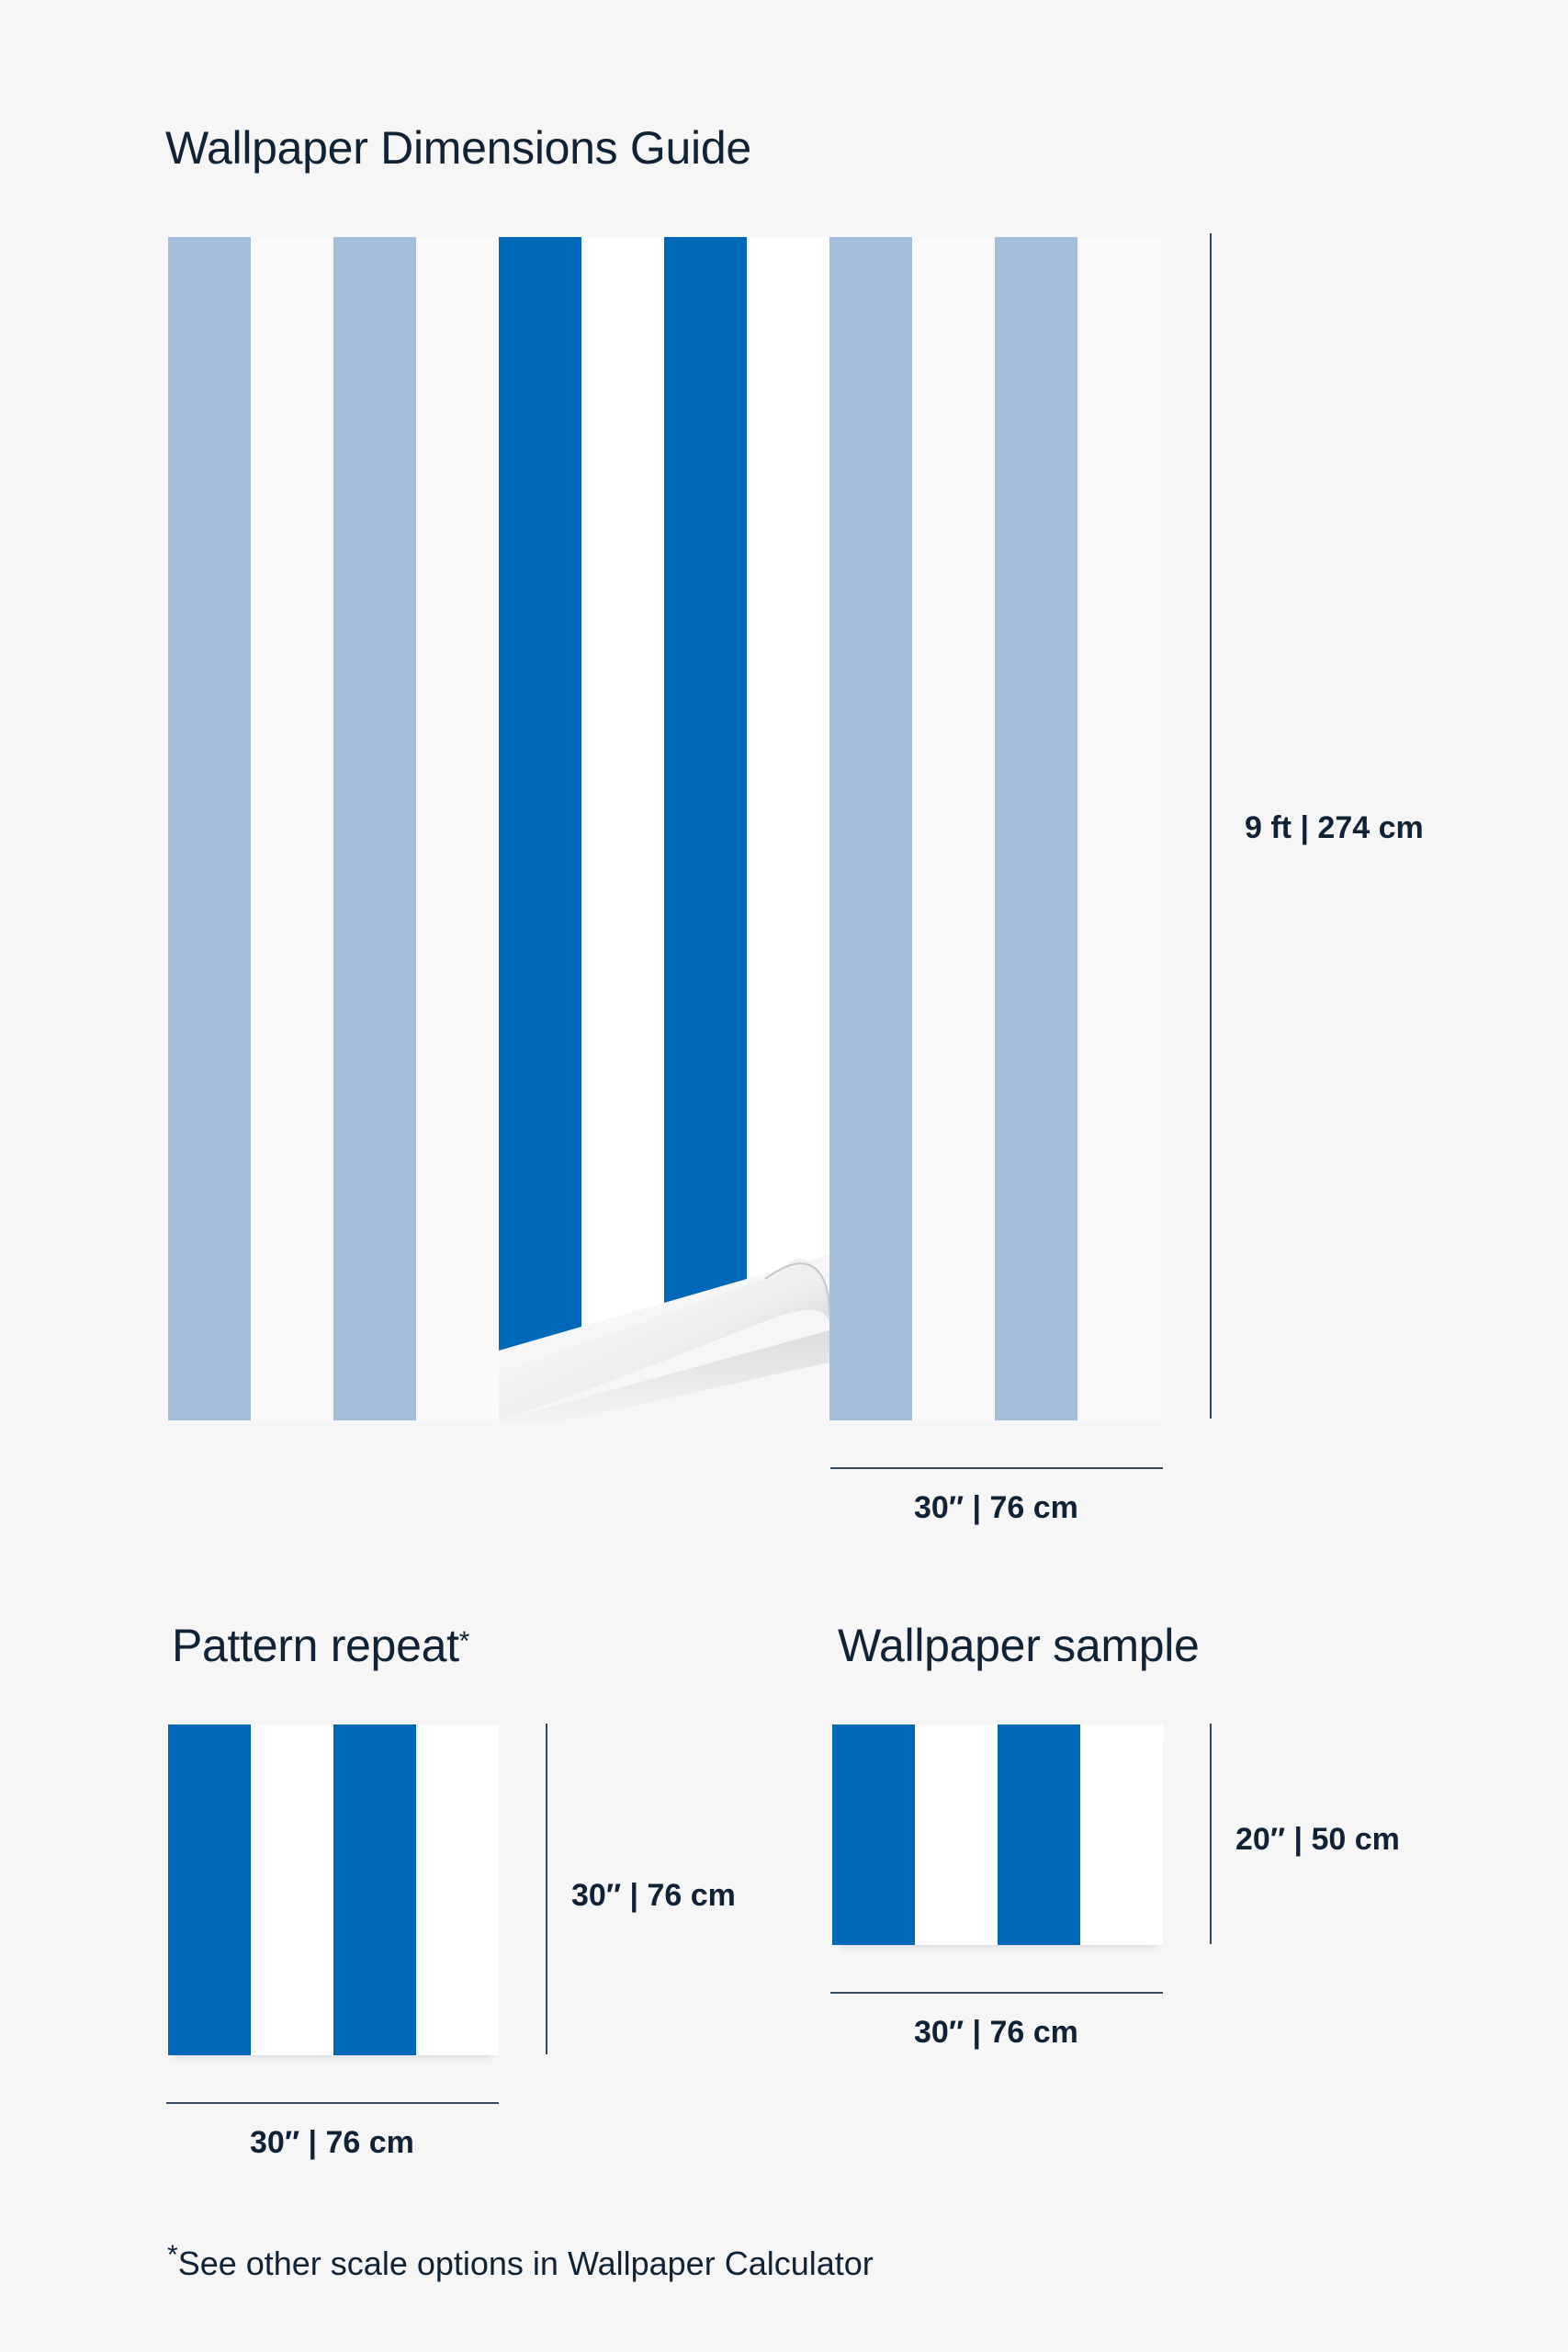  What do you see at coordinates (665, 1337) in the screenshot?
I see `page-curl-icon` at bounding box center [665, 1337].